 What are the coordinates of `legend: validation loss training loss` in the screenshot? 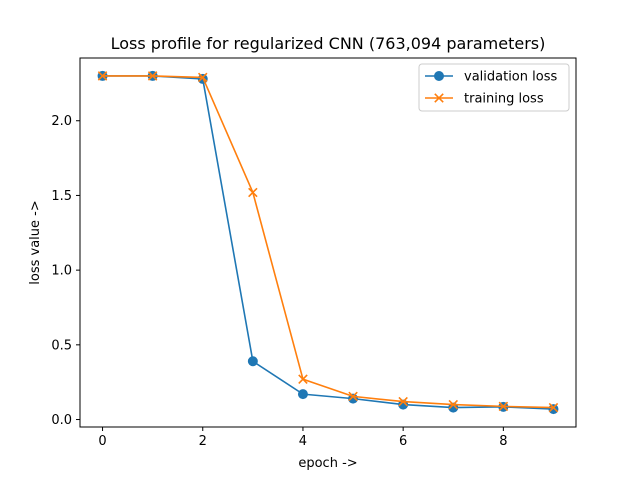 It's located at (494, 87).